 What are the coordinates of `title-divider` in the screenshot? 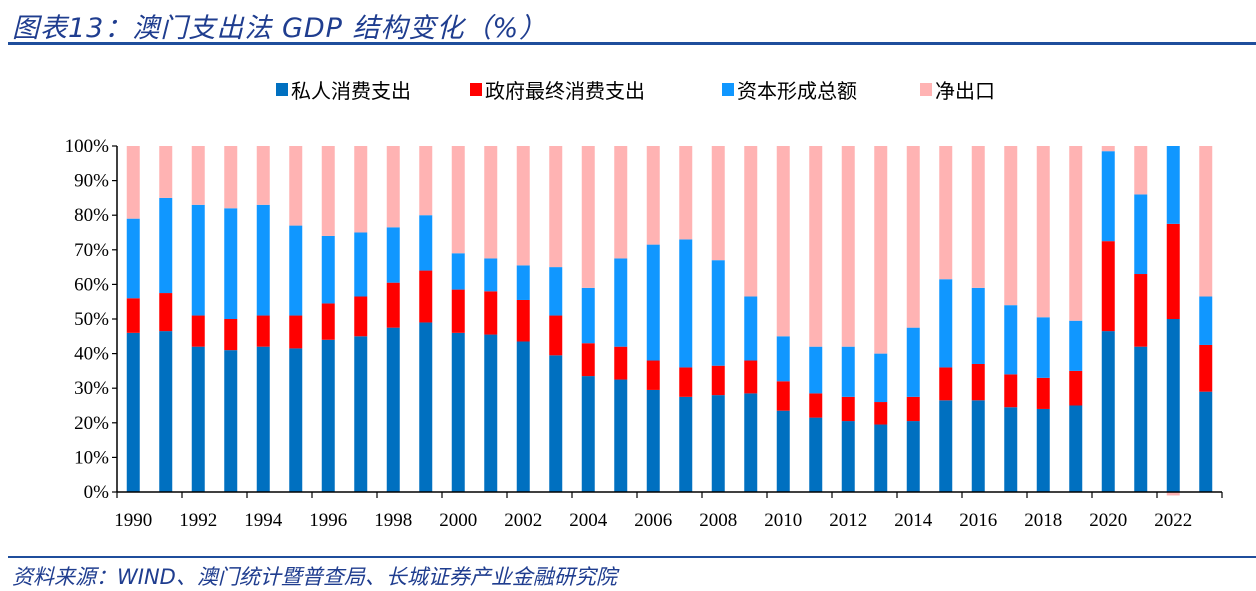 It's located at (632, 43).